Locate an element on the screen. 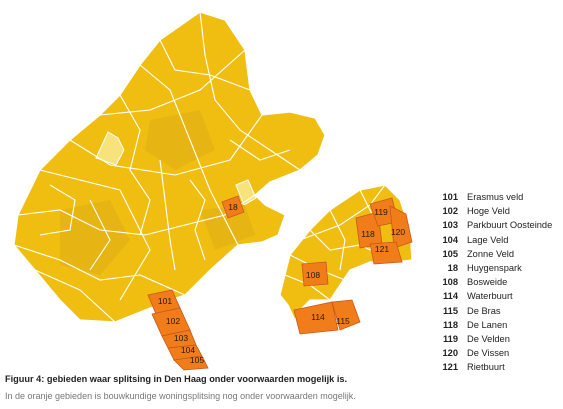  legend-row: 119 De Velden is located at coordinates (498, 339).